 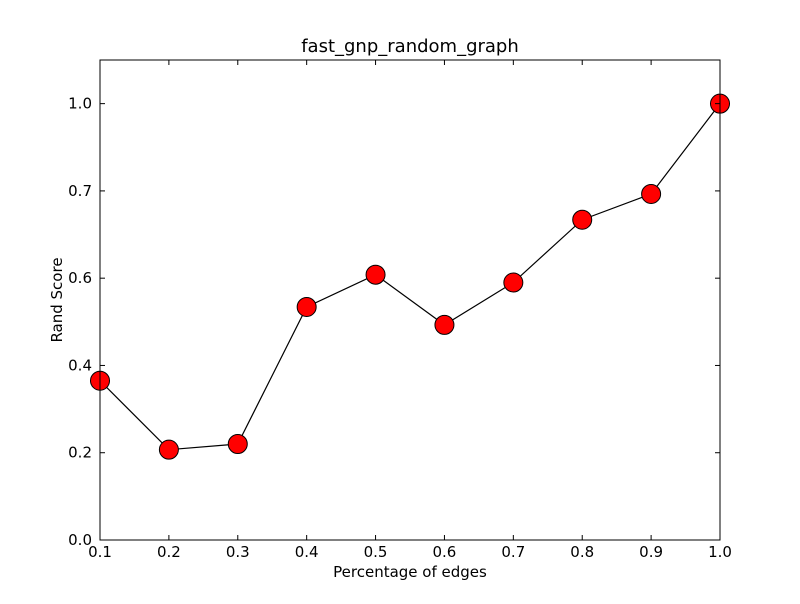 What do you see at coordinates (410, 46) in the screenshot?
I see `chart-title: fast_gnp_random_graph` at bounding box center [410, 46].